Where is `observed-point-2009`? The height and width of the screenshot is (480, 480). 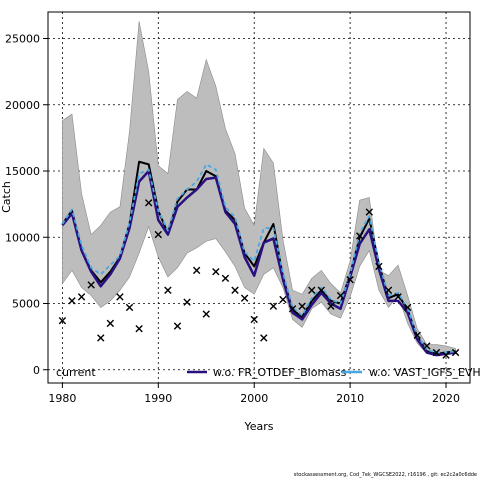 observed-point-2009 is located at coordinates (340, 295).